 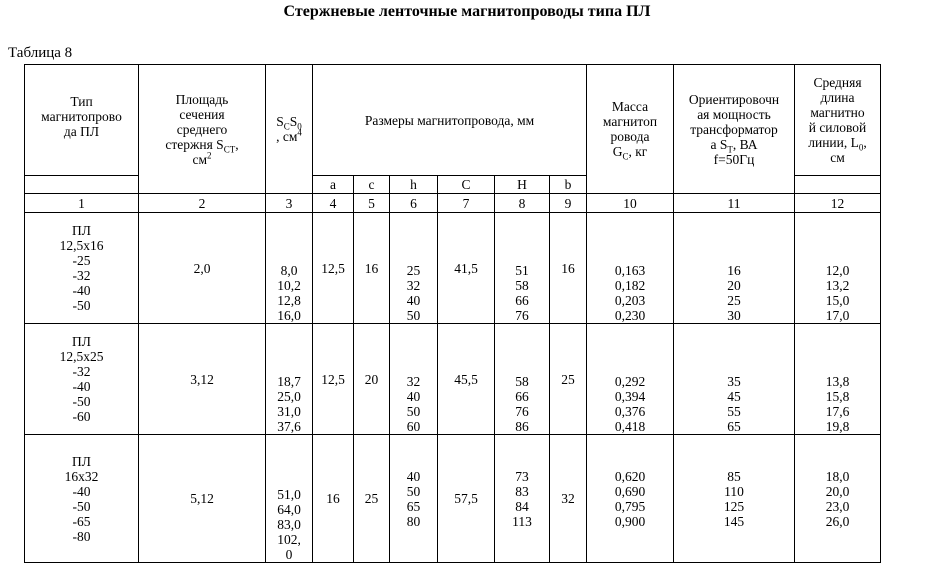 What do you see at coordinates (371, 203) in the screenshot?
I see `column-number: 5` at bounding box center [371, 203].